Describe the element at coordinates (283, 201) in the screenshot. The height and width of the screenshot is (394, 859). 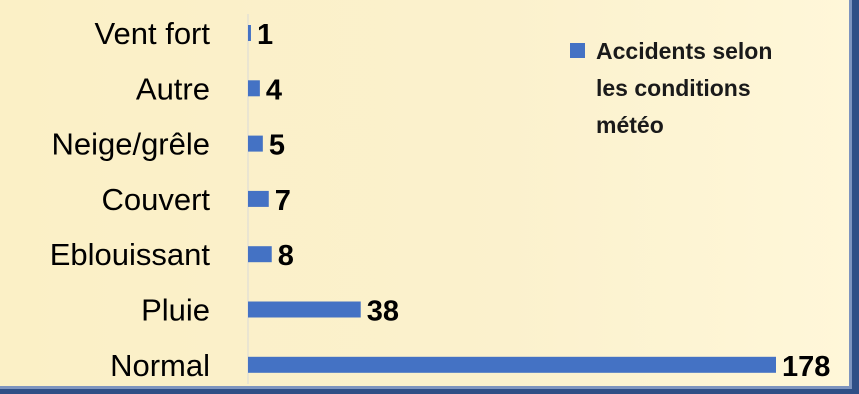
I see `value-label: 7` at that location.